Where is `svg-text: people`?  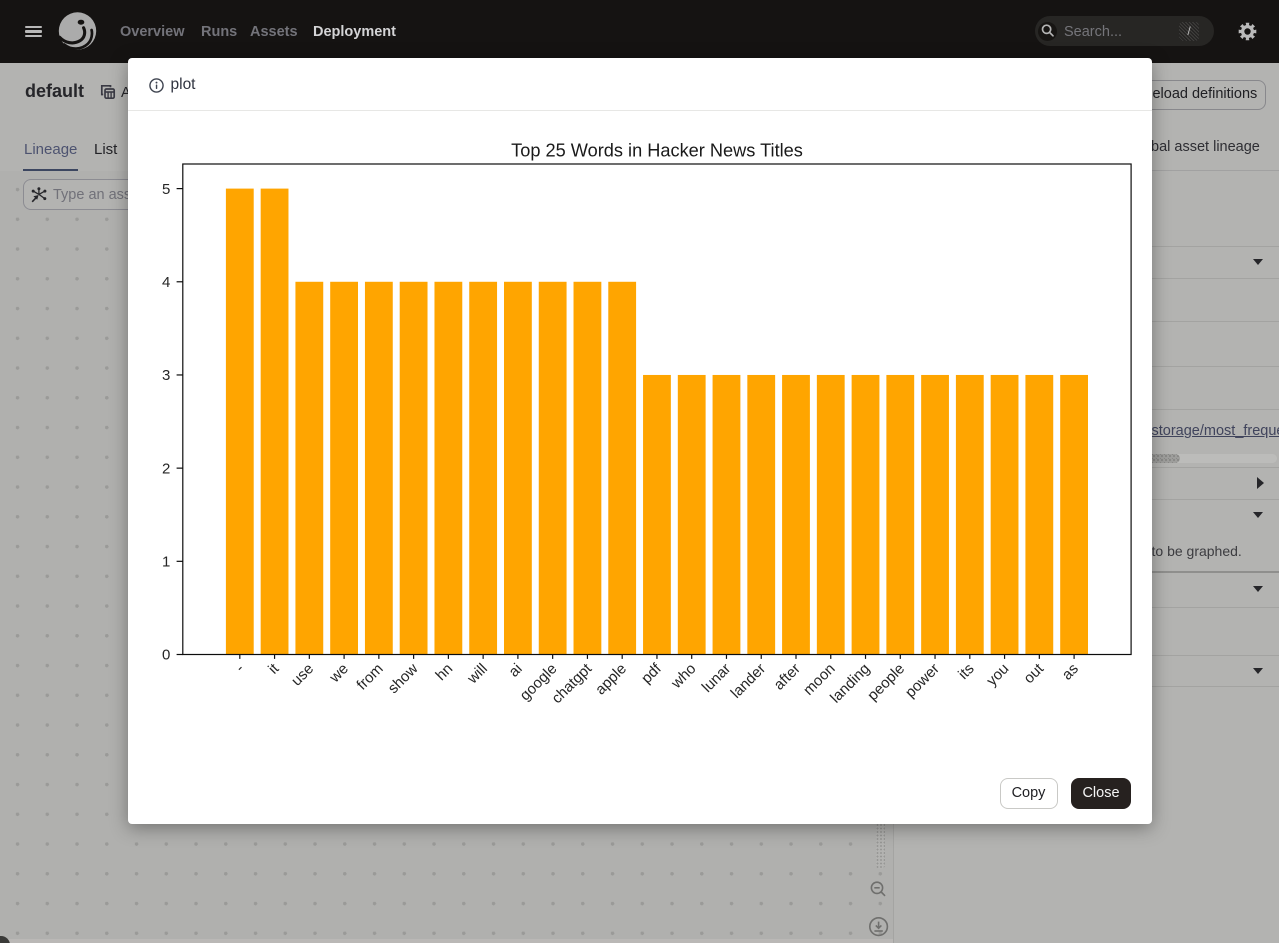 svg-text: people is located at coordinates (886, 682).